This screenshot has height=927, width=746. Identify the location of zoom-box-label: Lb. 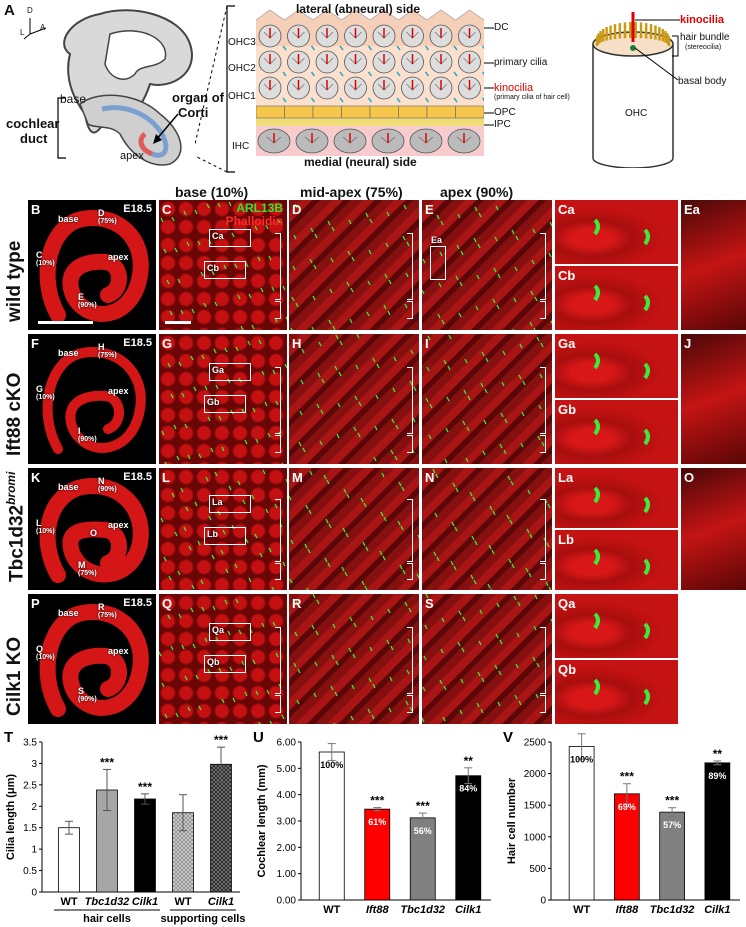
(212, 534).